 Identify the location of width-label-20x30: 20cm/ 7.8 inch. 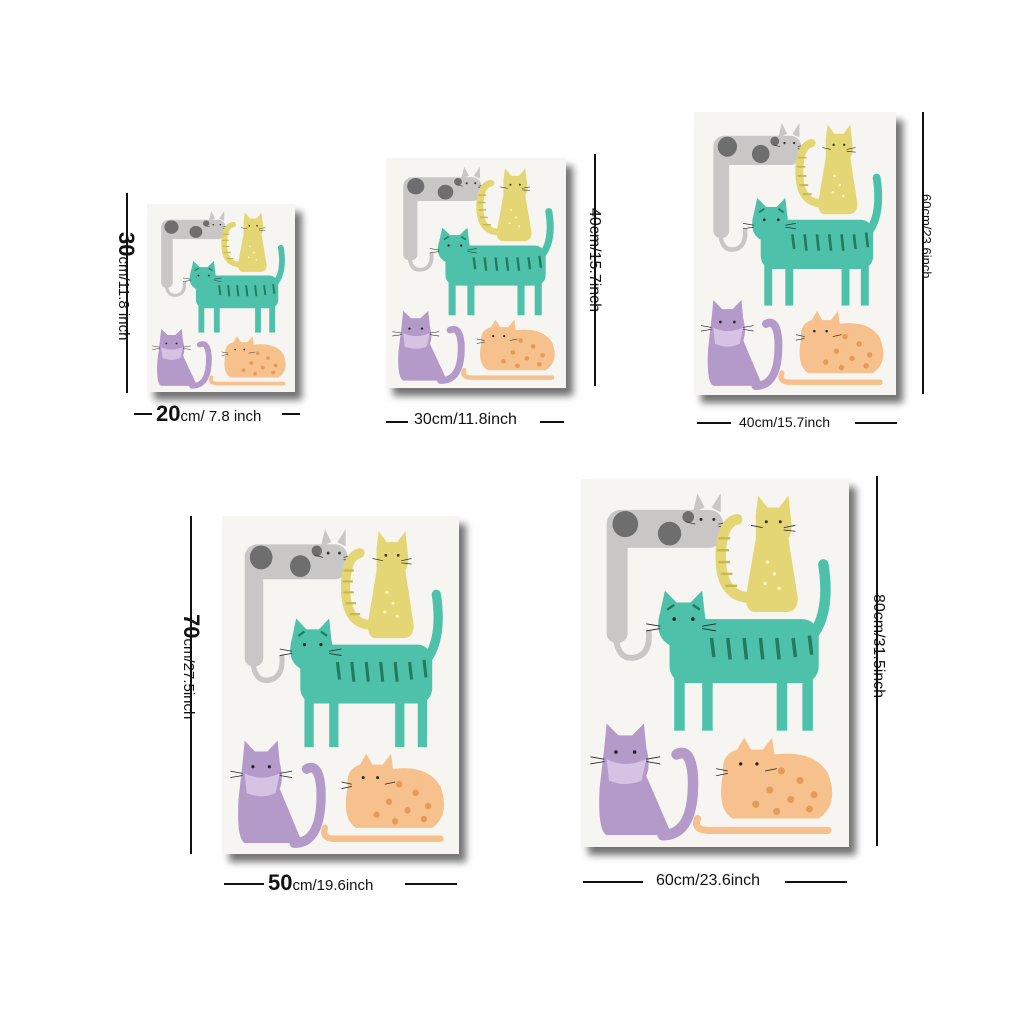
(209, 413).